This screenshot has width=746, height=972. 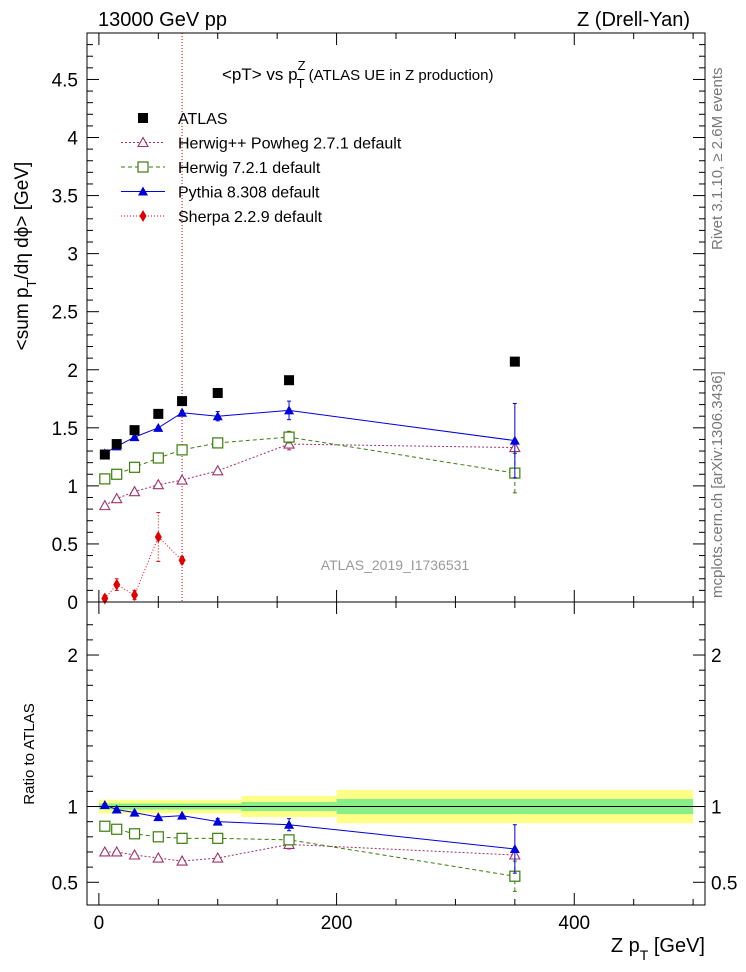 What do you see at coordinates (249, 168) in the screenshot?
I see `legend-label: Herwig 7.2.1 default` at bounding box center [249, 168].